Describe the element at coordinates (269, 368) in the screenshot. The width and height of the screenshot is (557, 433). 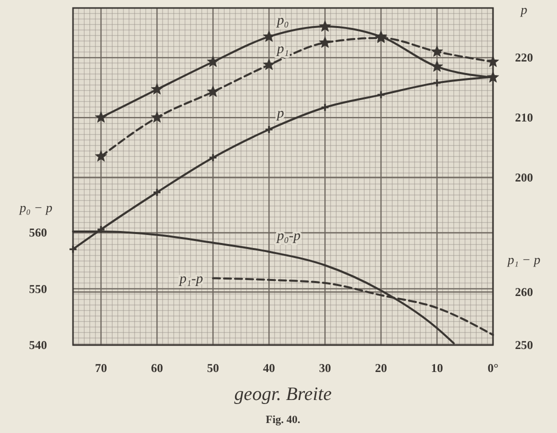
I see `x-tick-label: 40` at that location.